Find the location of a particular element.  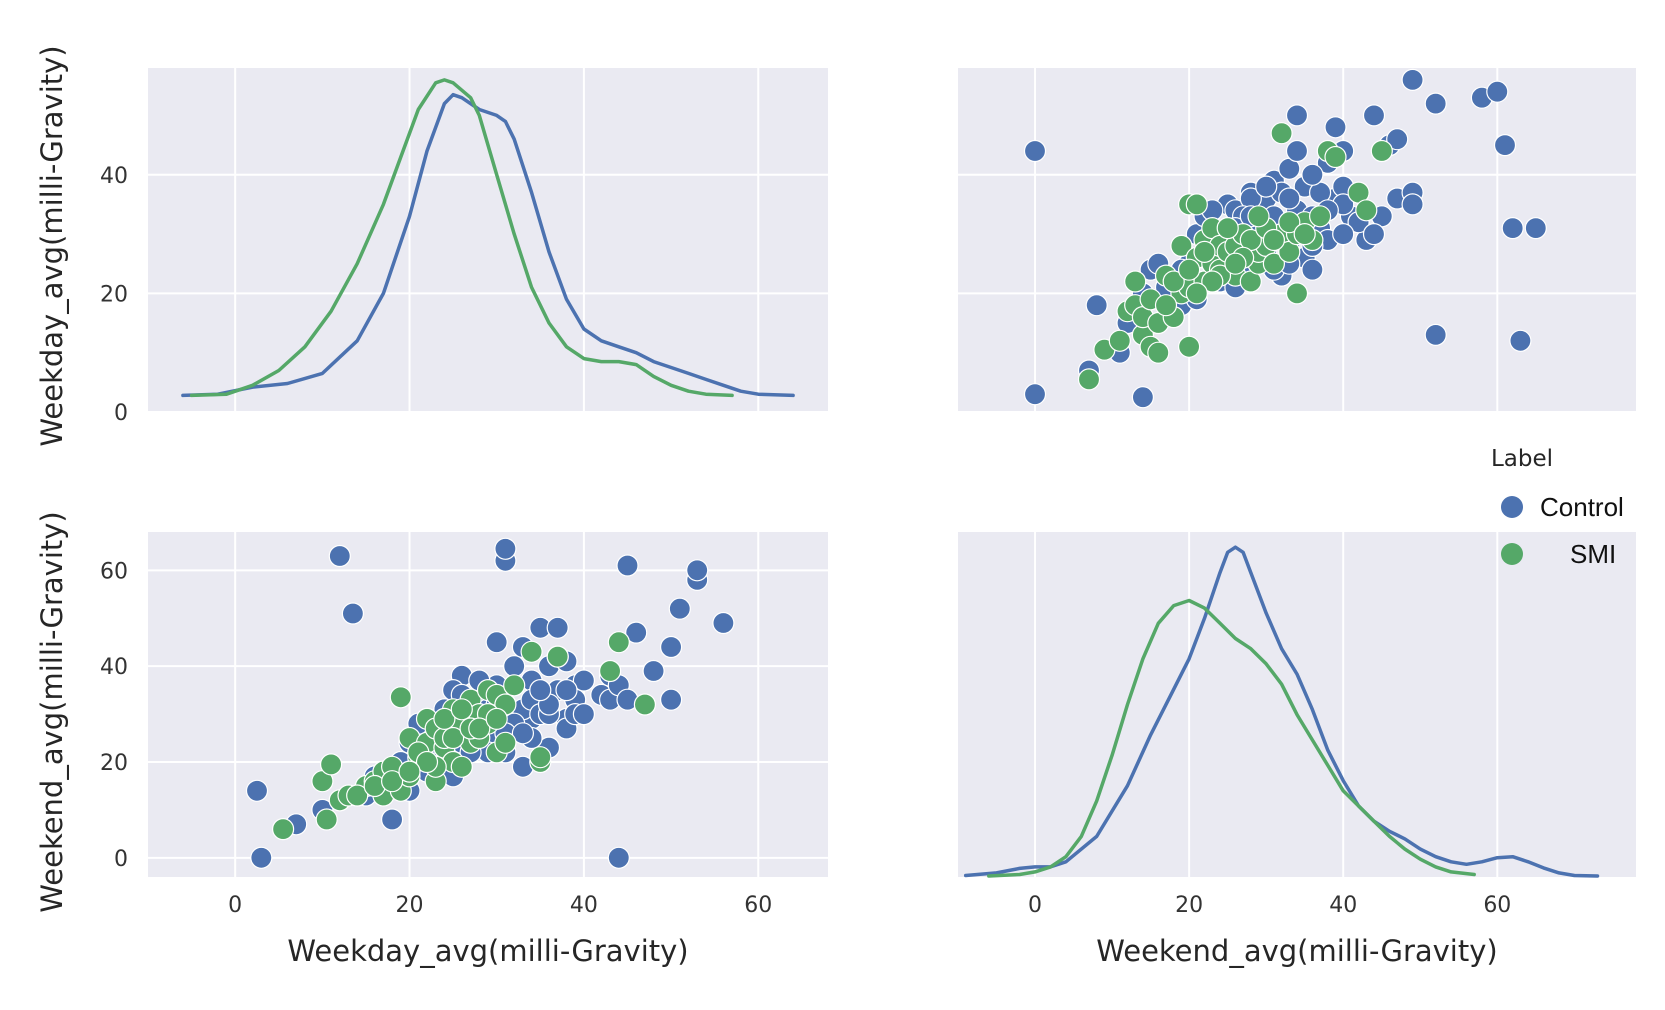

y-axis-label-top: Weekday_avg(milli-Gravity) is located at coordinates (52, 245).